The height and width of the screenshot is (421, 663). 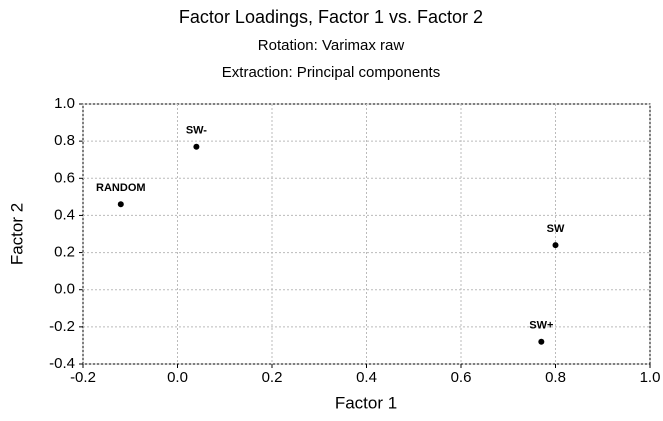 I want to click on x-tick-label: 0.2, so click(x=272, y=377).